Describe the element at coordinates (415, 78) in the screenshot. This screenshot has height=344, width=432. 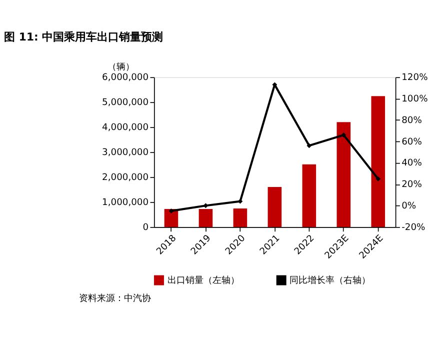
I see `y2-tick-label: 120%` at that location.